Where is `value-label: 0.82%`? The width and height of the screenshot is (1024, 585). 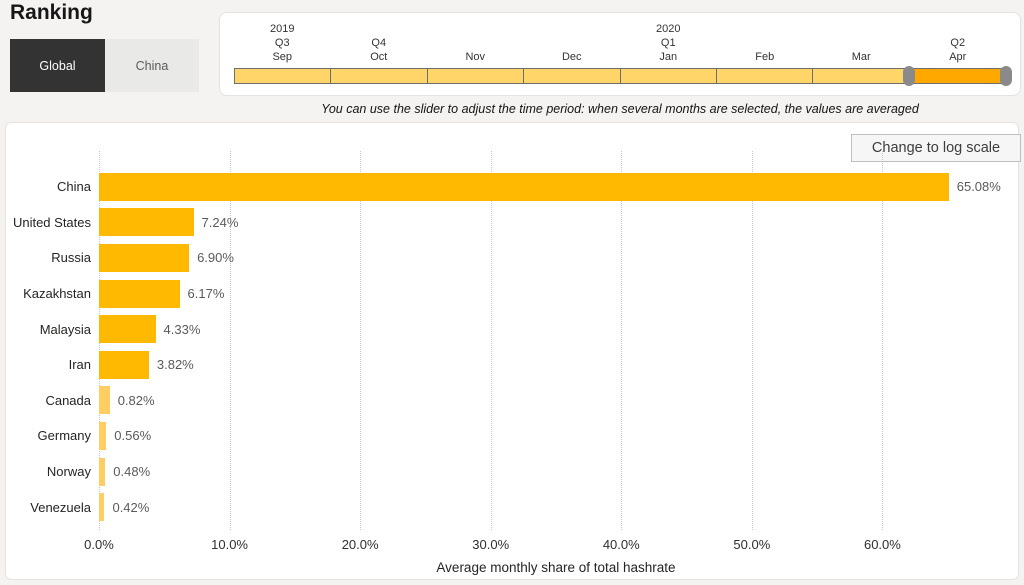 value-label: 0.82% is located at coordinates (136, 400).